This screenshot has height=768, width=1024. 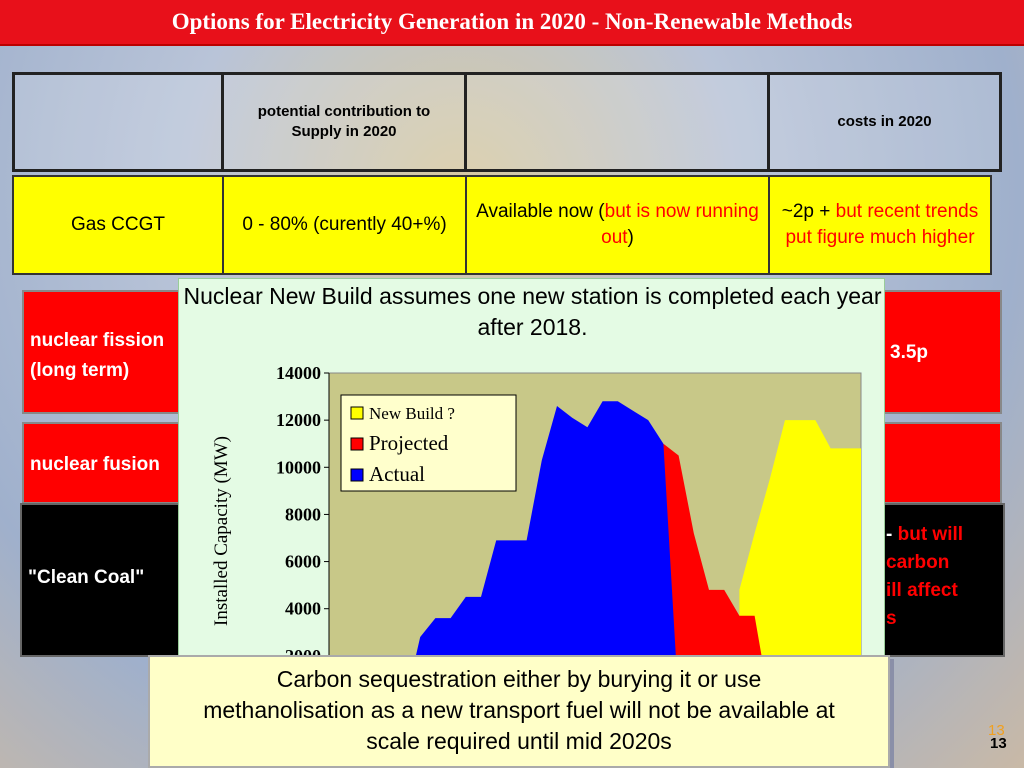 I want to click on text-red: carbon, so click(x=918, y=562).